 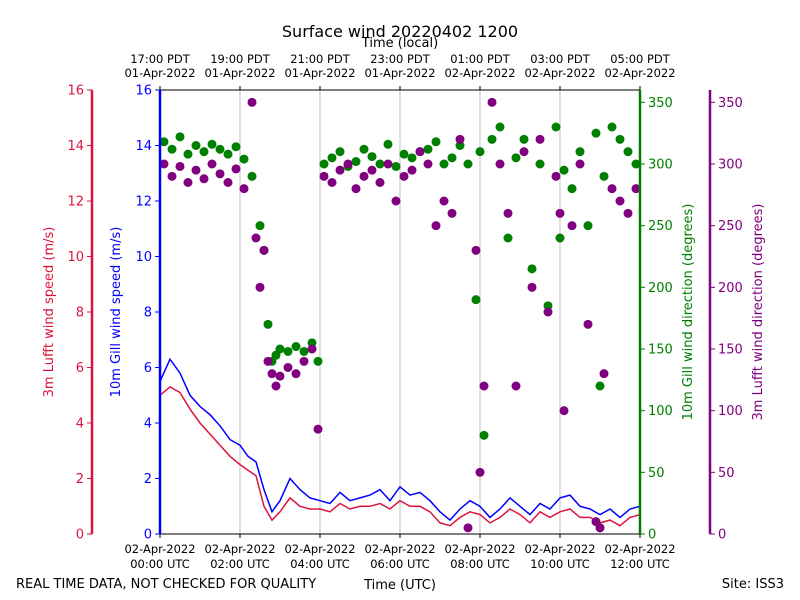 I want to click on axis-tick-label: 4, so click(x=148, y=424).